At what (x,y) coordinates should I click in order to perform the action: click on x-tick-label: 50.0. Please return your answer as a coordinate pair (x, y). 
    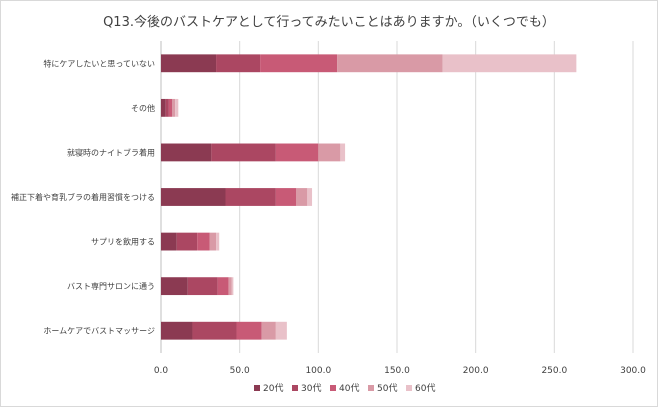
    Looking at the image, I should click on (240, 371).